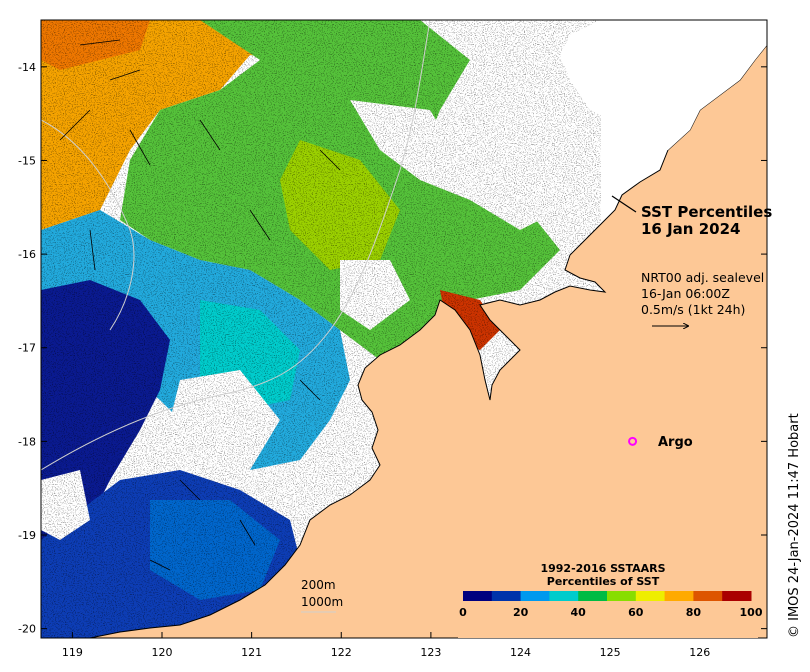 The height and width of the screenshot is (672, 810). Describe the element at coordinates (794, 525) in the screenshot. I see `imos-credit: © IMOS 24-Jan-2024 11:47 Hobart` at that location.